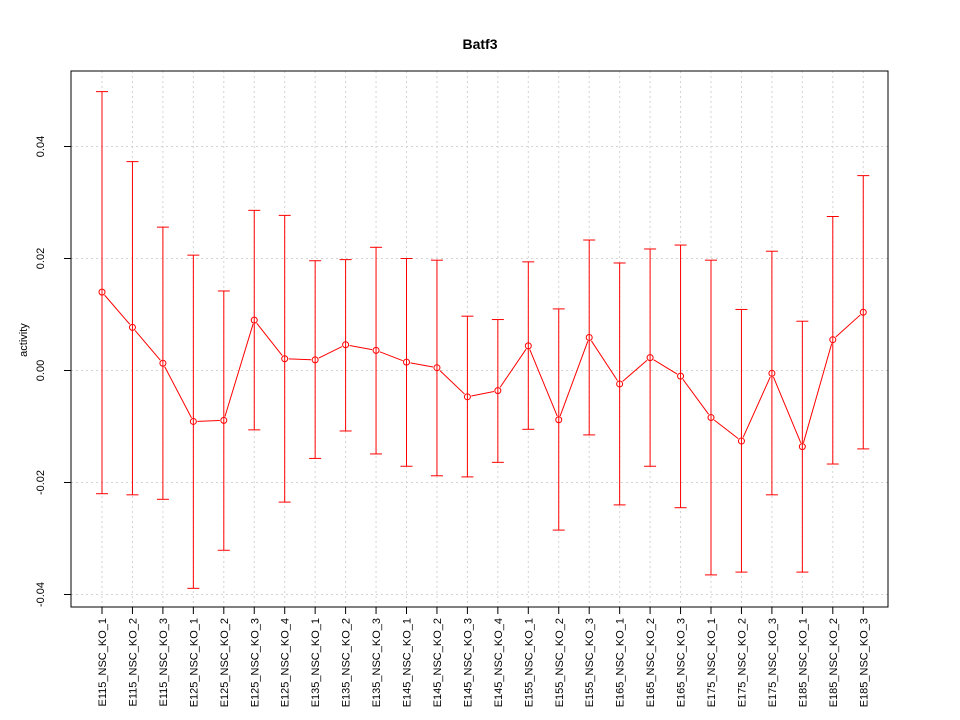  Describe the element at coordinates (529, 662) in the screenshot. I see `x-tick-label: E155_NSC_KO_1` at that location.